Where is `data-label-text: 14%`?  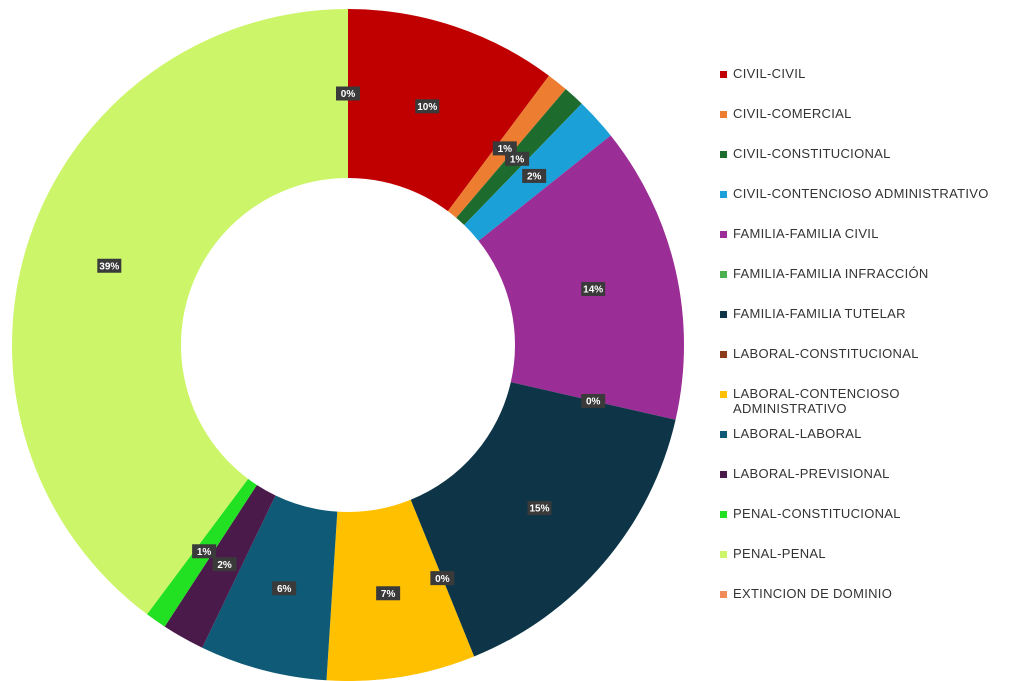 data-label-text: 14% is located at coordinates (593, 290).